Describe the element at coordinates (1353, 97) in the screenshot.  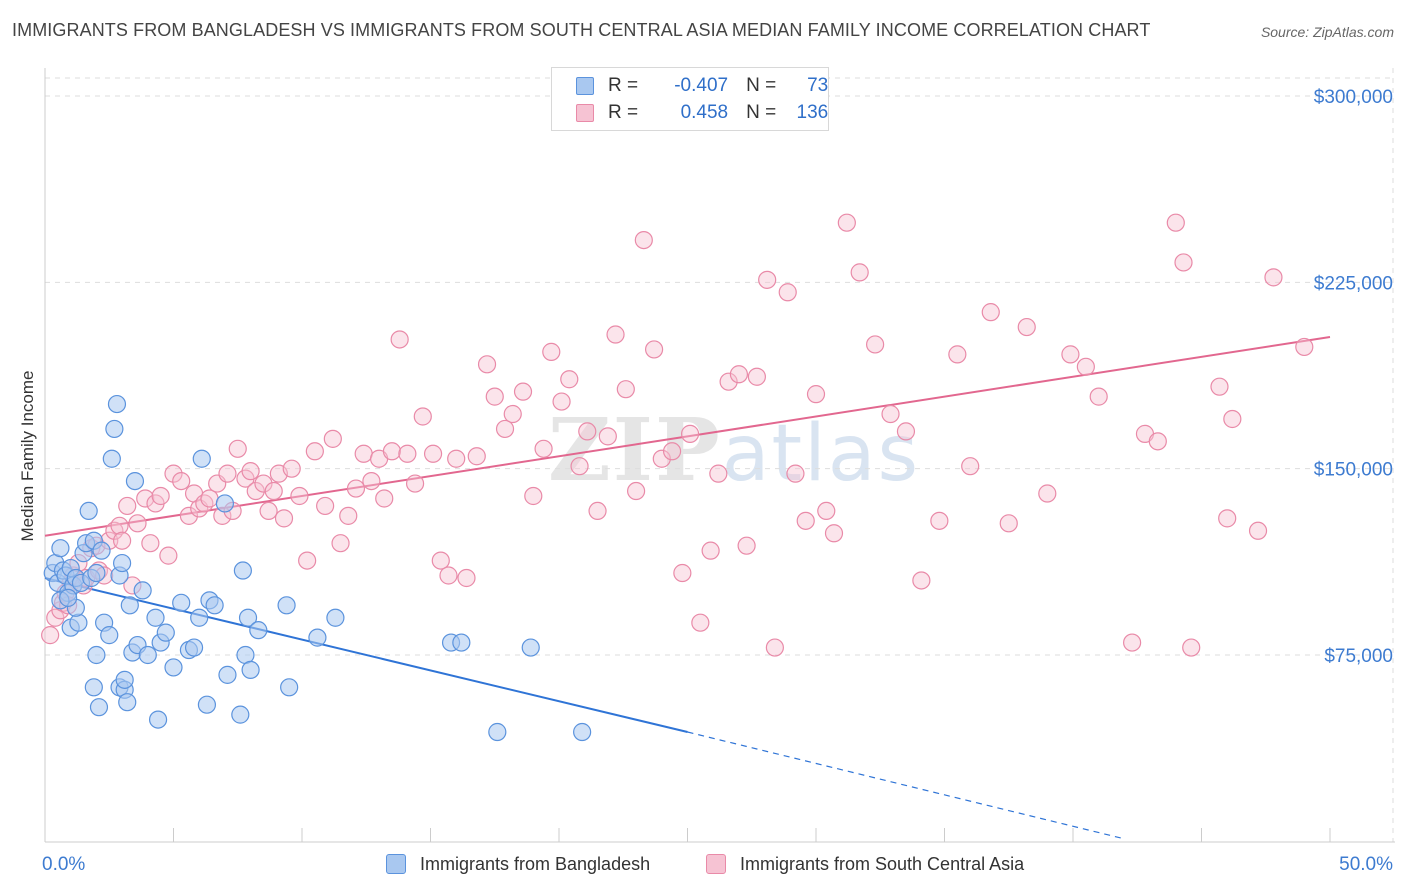
I see `y-tick-label: $300,000` at that location.